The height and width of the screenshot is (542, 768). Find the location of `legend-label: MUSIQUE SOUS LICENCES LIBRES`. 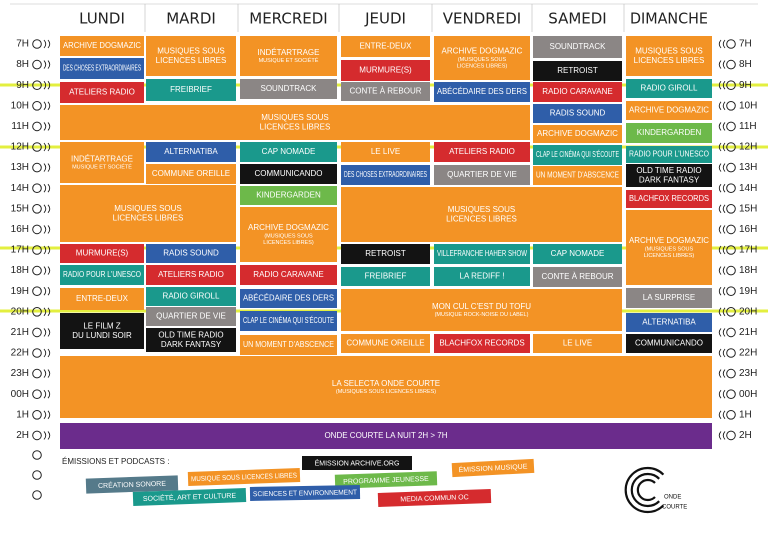

legend-label: MUSIQUE SOUS LICENCES LIBRES is located at coordinates (244, 477).